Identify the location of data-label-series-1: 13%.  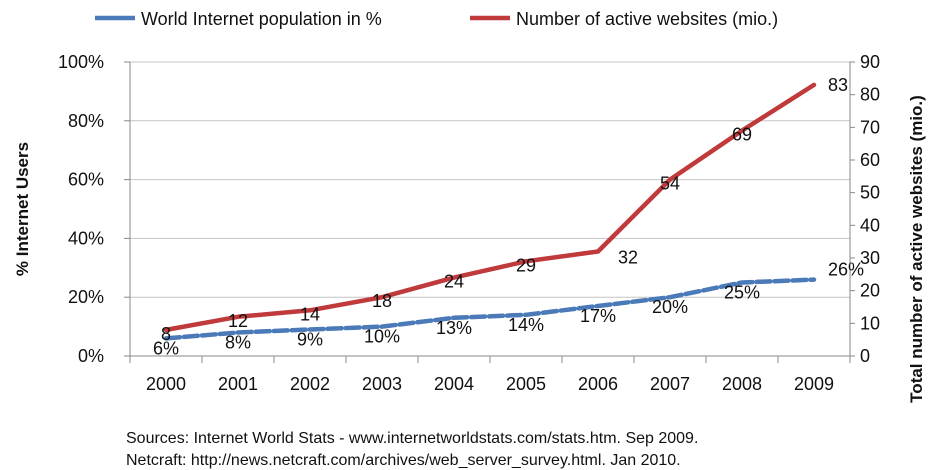
(454, 328).